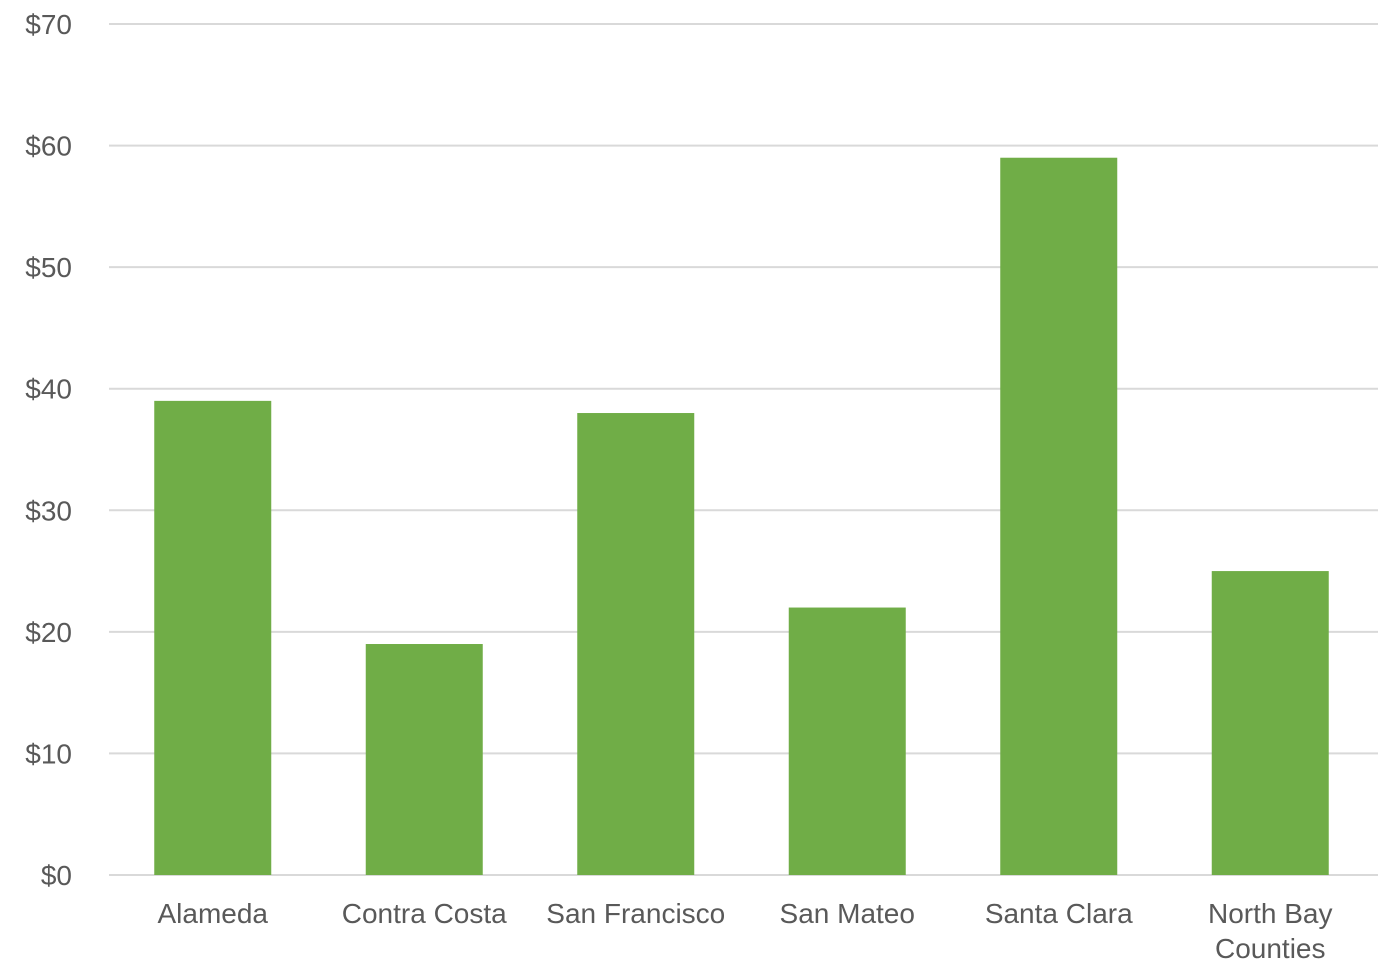 The width and height of the screenshot is (1384, 961). Describe the element at coordinates (424, 913) in the screenshot. I see `x-category-label: Contra Costa` at that location.